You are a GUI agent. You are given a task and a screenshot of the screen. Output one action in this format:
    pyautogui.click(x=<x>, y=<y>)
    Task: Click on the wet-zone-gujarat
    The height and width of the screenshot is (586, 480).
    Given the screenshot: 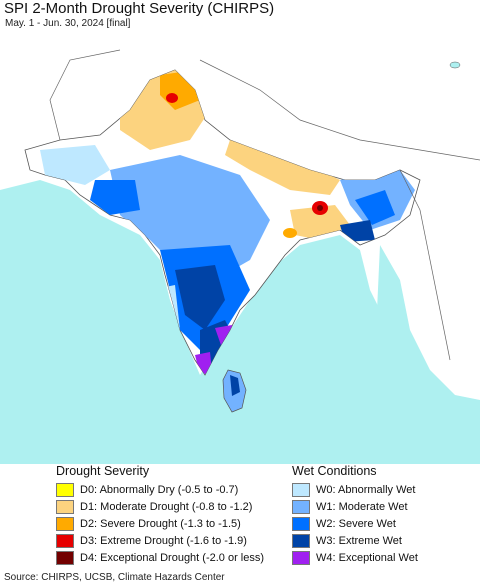 What is the action you would take?
    pyautogui.click(x=115, y=197)
    